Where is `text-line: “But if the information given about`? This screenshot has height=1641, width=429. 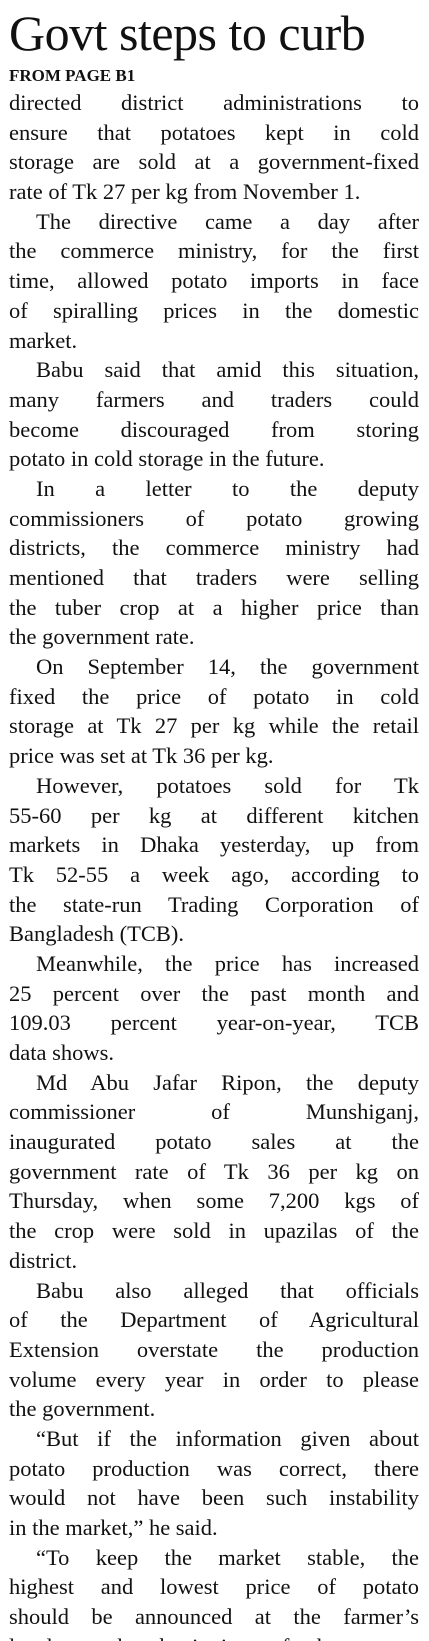
text-line: “But if the information given about is located at coordinates (227, 1438).